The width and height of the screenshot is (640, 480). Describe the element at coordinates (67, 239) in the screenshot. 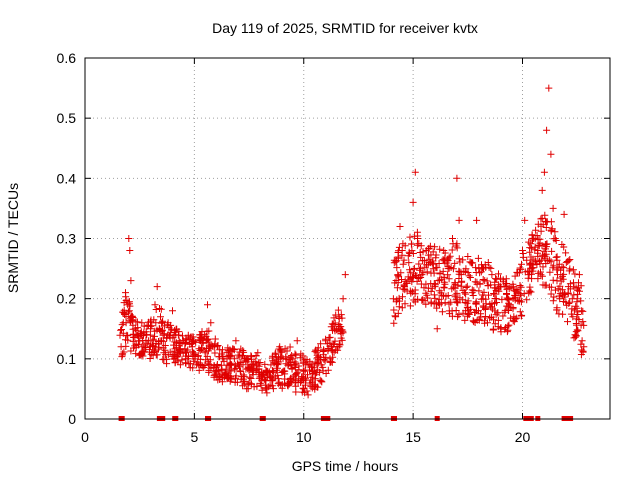

I see `y-tick-label: 0.3` at that location.